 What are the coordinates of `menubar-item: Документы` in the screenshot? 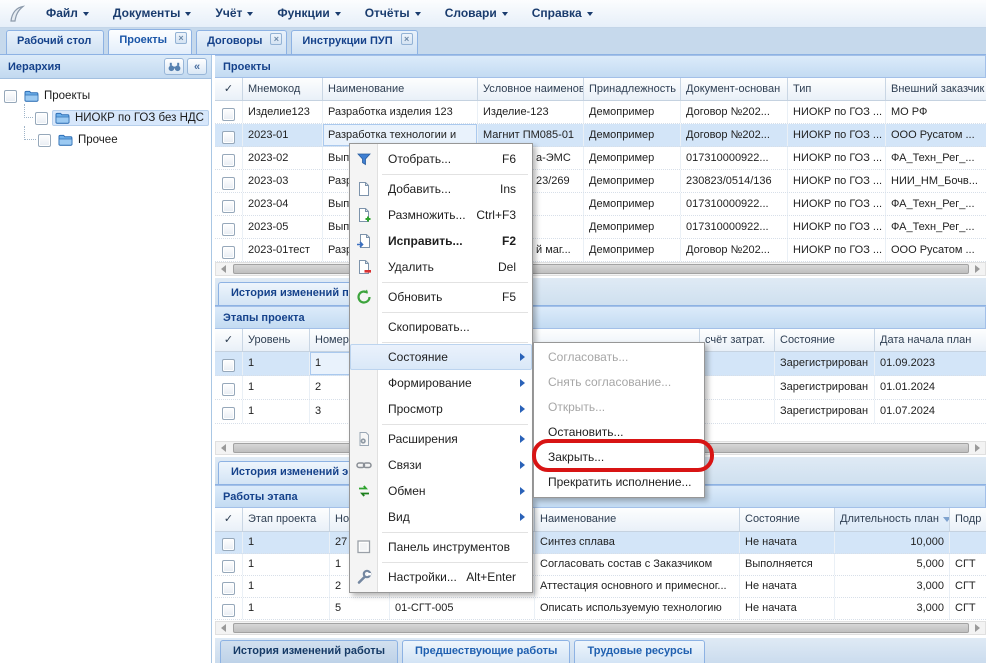 It's located at (152, 13).